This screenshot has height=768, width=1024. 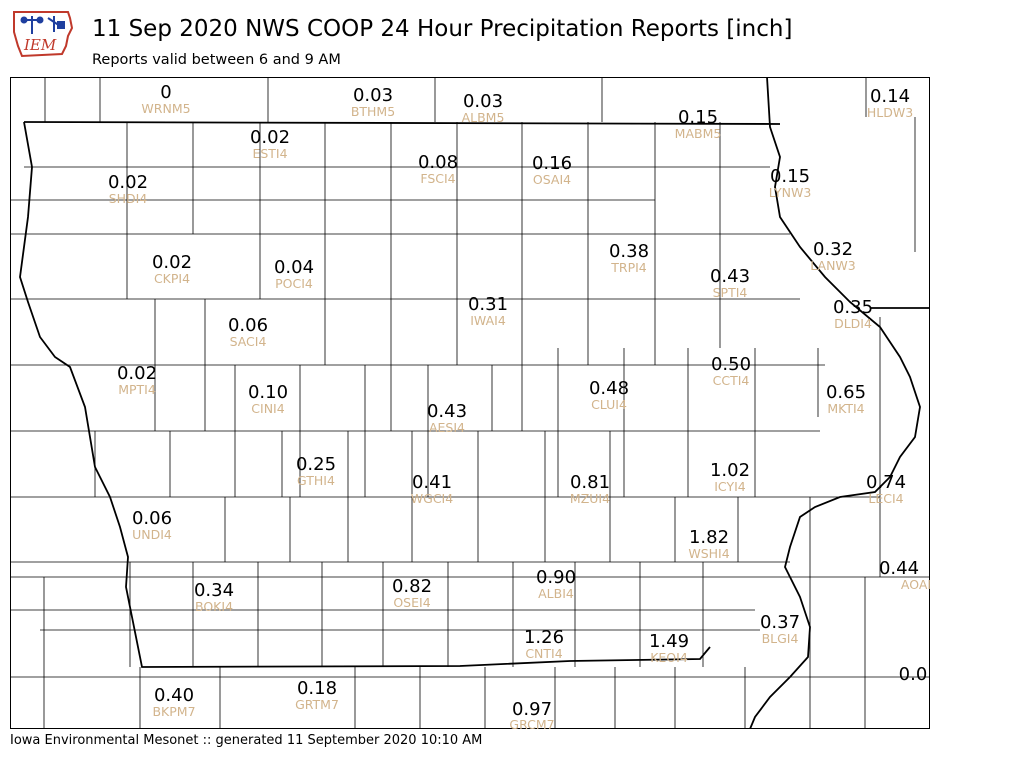 What do you see at coordinates (913, 674) in the screenshot?
I see `station-value: 0.0` at bounding box center [913, 674].